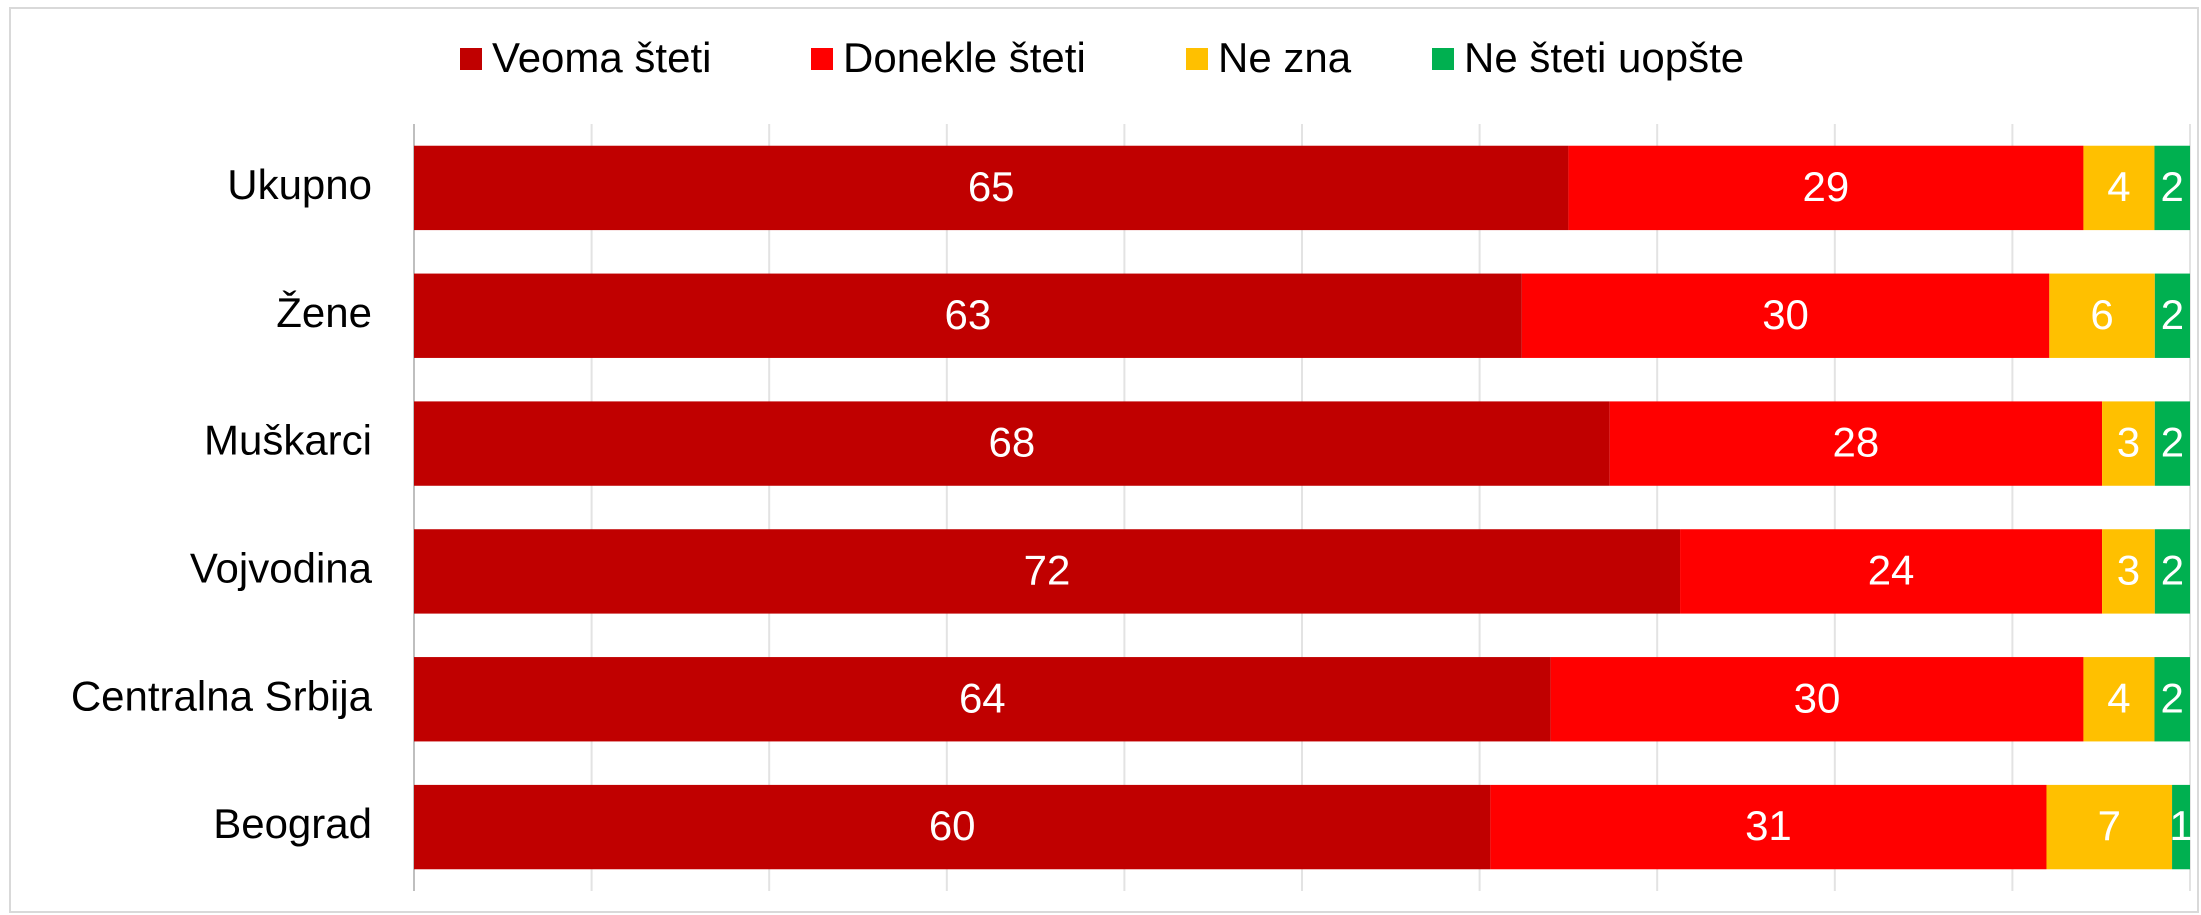  I want to click on data-label: 65, so click(991, 186).